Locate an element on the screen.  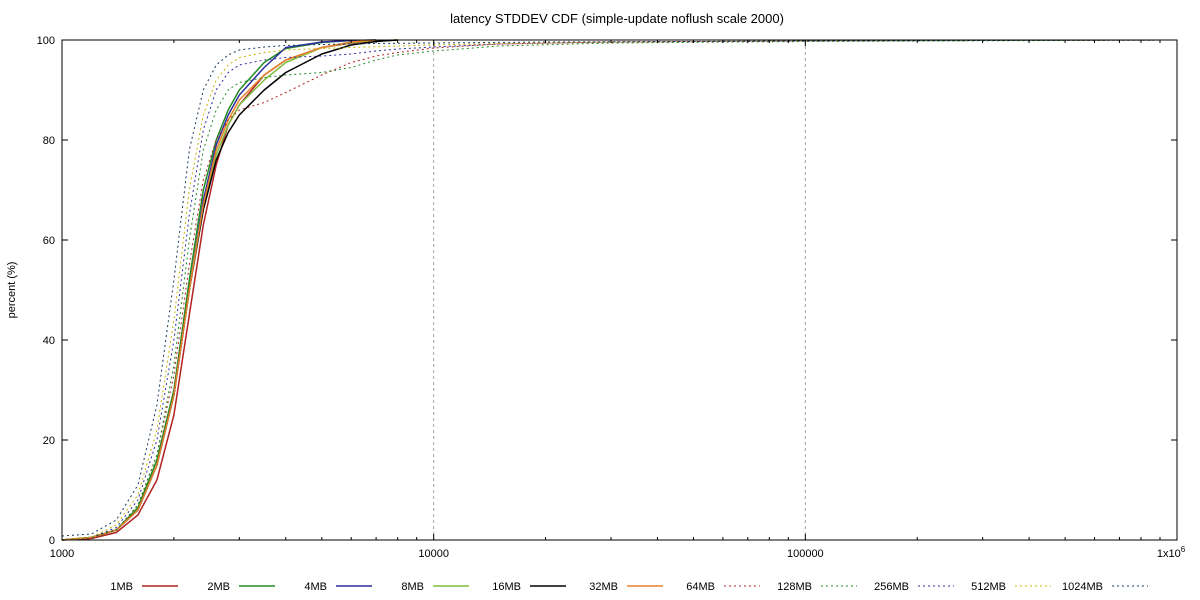
legend-label-512mb: 512MB is located at coordinates (988, 587).